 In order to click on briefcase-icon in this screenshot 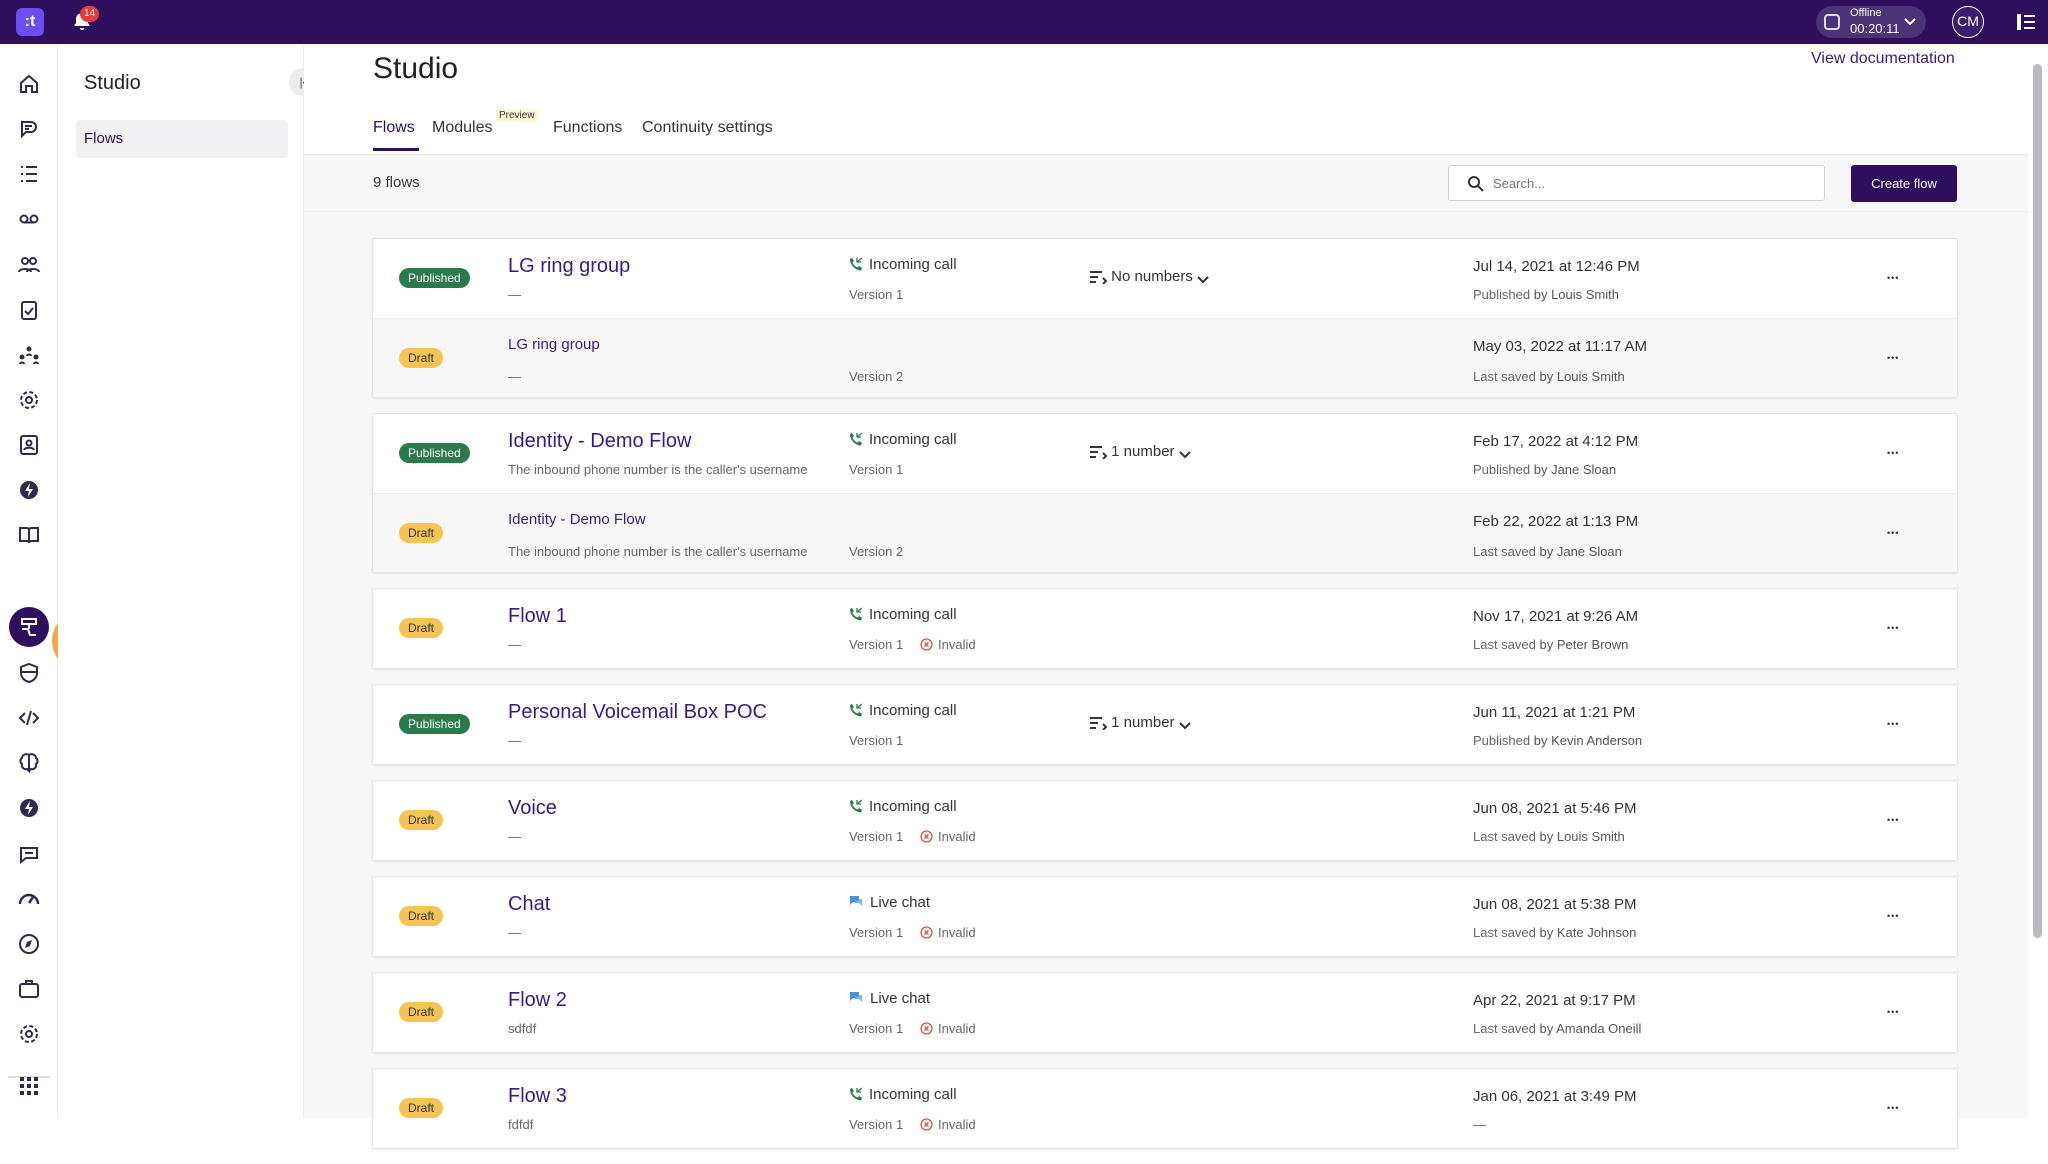, I will do `click(29, 989)`.